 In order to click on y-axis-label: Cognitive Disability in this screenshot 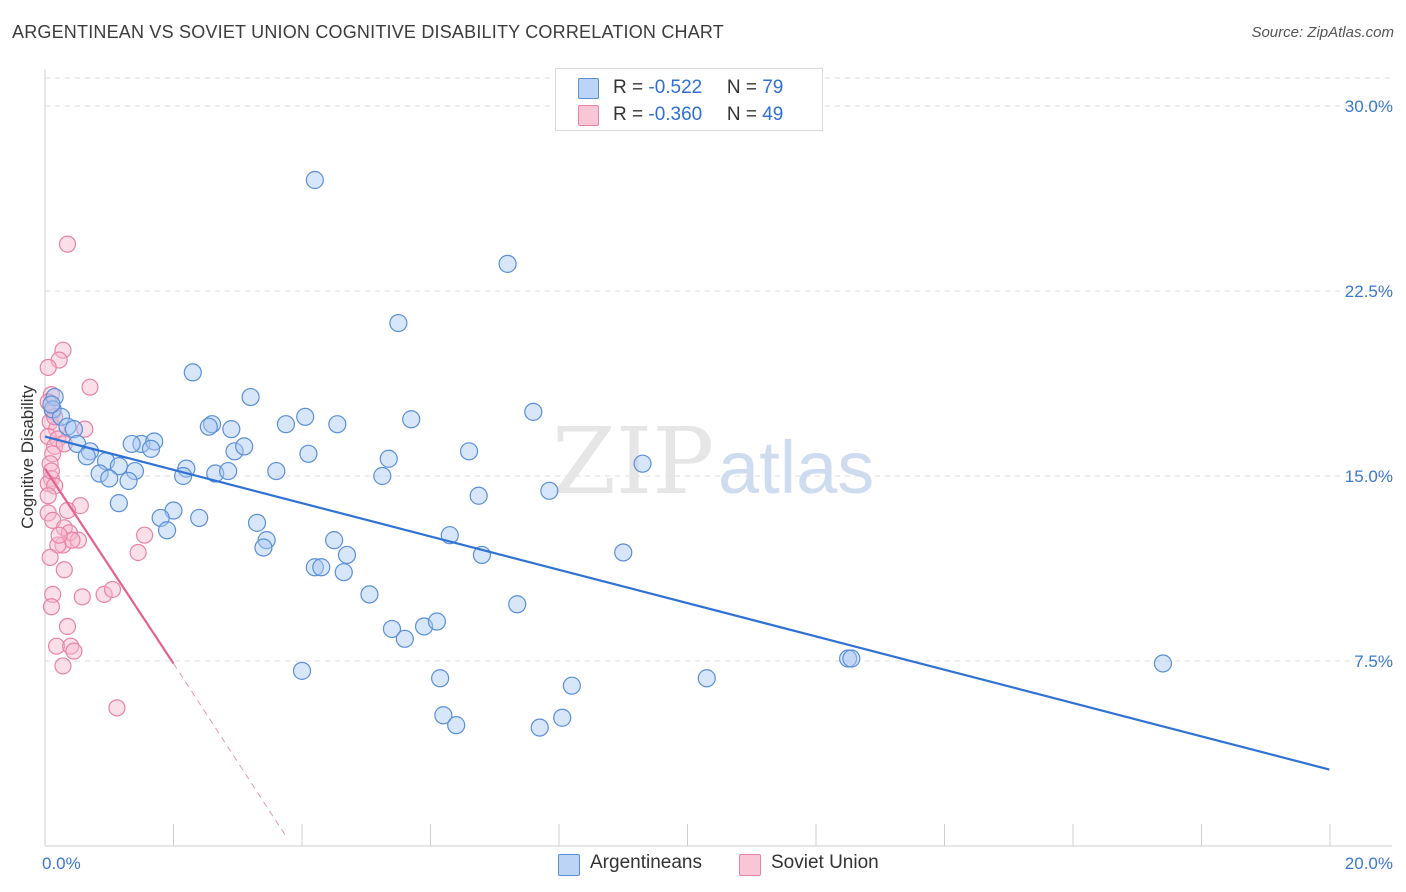, I will do `click(27, 457)`.